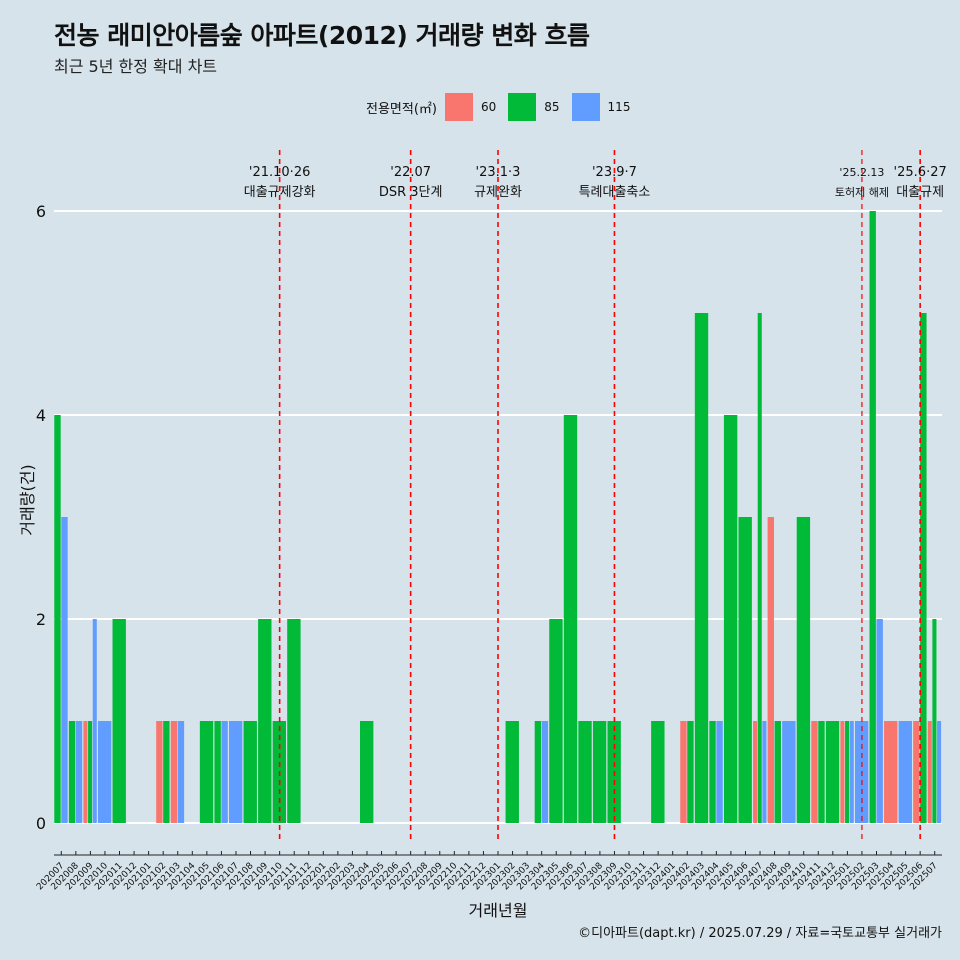 The width and height of the screenshot is (960, 960). I want to click on event-date: '22.07, so click(410, 172).